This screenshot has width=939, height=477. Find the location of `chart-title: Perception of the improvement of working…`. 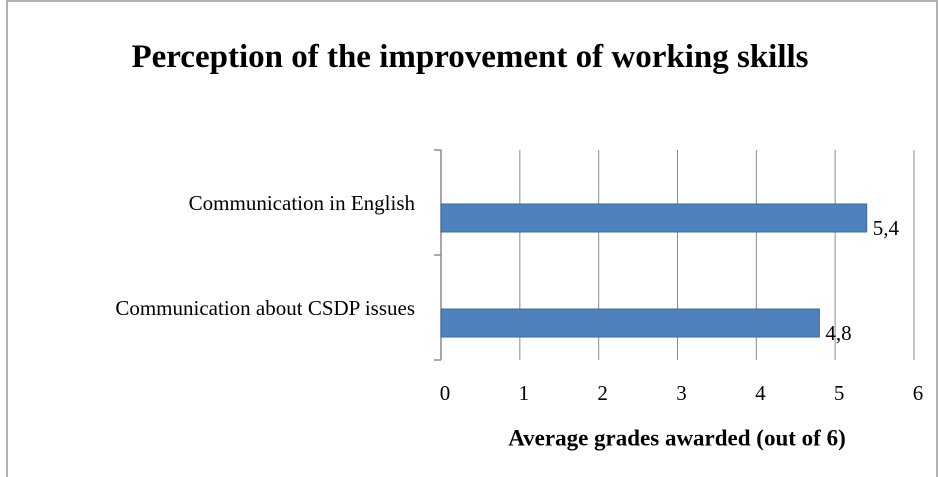

chart-title: Perception of the improvement of working… is located at coordinates (470, 57).